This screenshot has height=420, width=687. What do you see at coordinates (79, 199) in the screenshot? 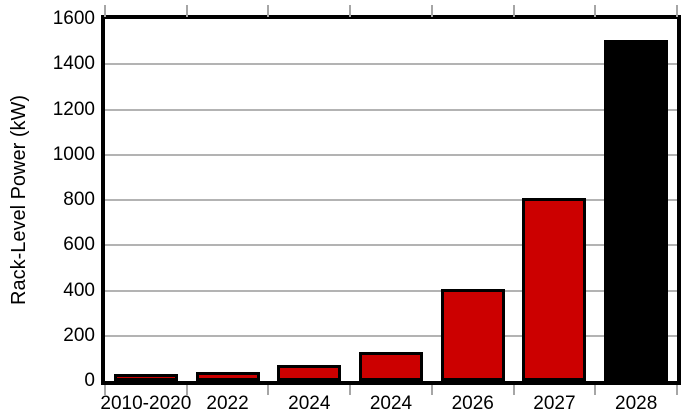
I see `y-tick-label-800: 800` at bounding box center [79, 199].